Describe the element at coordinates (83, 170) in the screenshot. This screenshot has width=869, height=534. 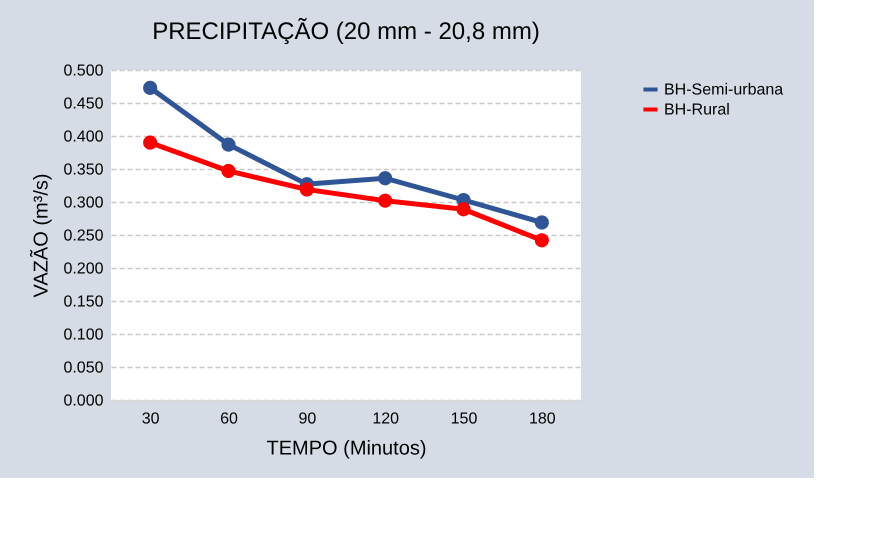
I see `y-tick-label: 0.350` at that location.